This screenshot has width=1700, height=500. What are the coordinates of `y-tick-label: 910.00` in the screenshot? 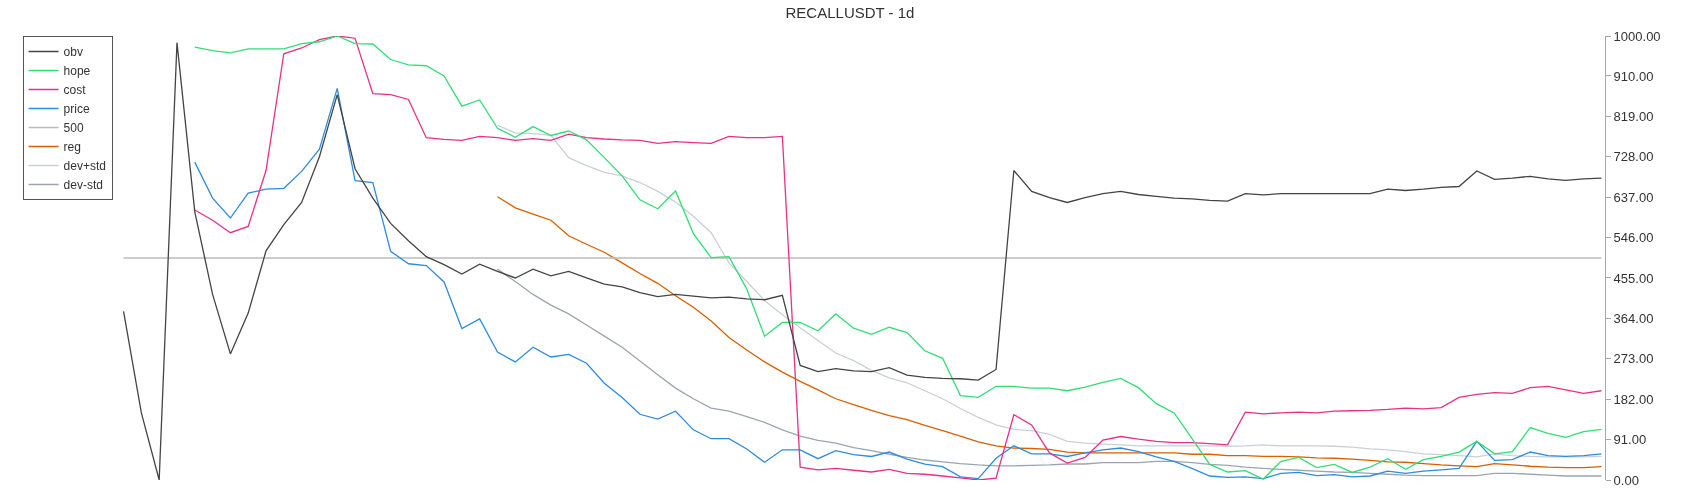 It's located at (1633, 76).